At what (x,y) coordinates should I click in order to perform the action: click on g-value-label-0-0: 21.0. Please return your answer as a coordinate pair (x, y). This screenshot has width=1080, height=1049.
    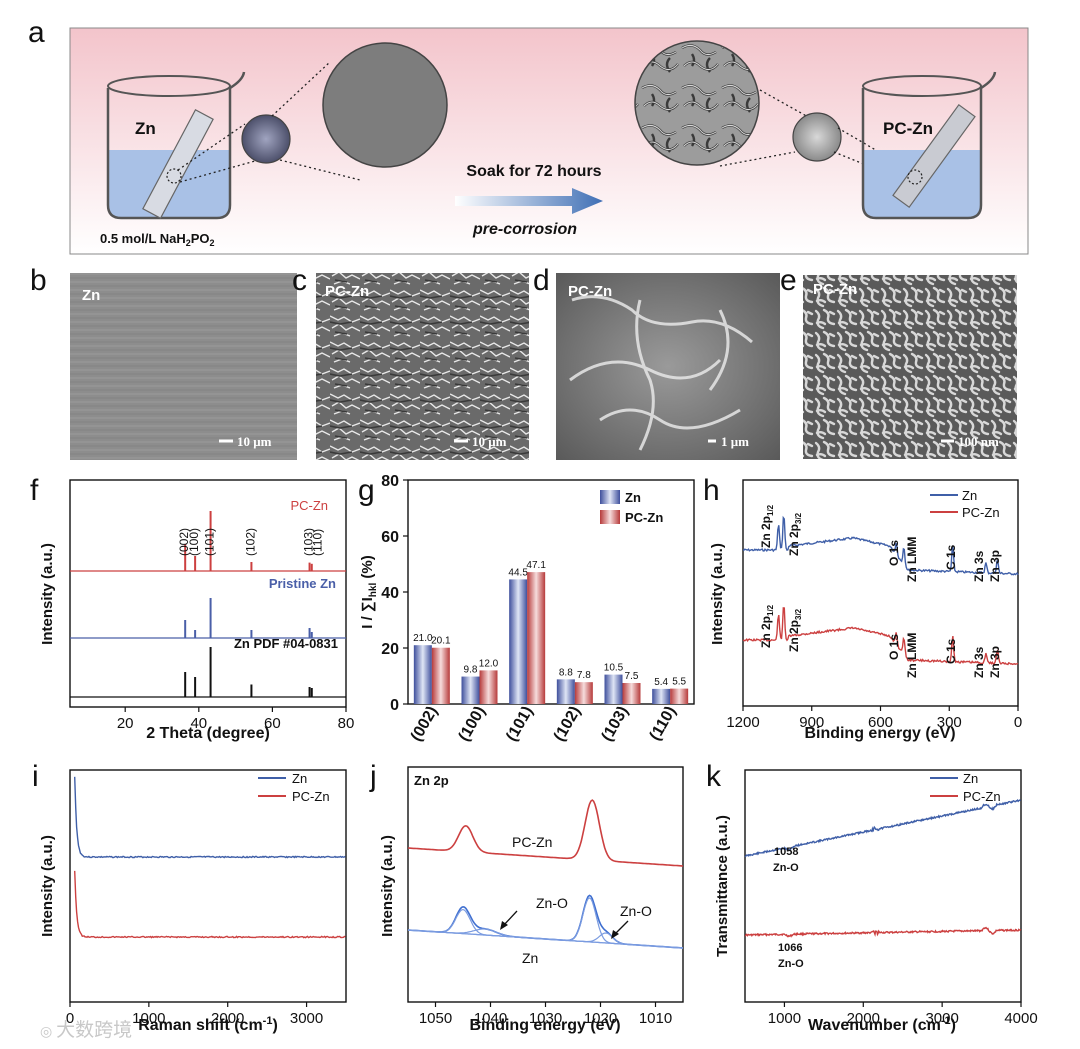
    Looking at the image, I should click on (423, 638).